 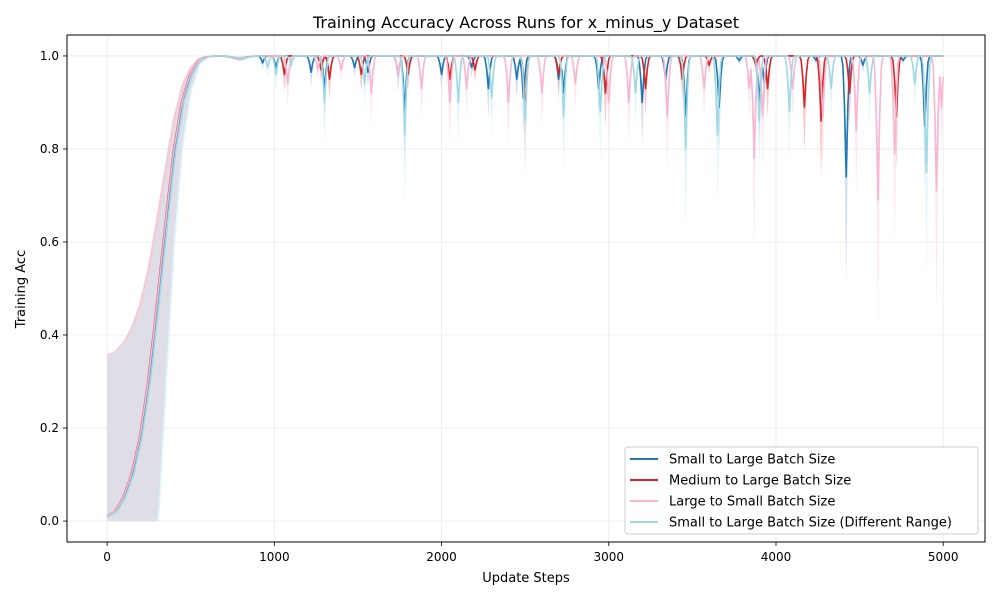 What do you see at coordinates (530, 553) in the screenshot?
I see `x-axis-ticks: 0 1000 2000 3000 4000 5000` at bounding box center [530, 553].